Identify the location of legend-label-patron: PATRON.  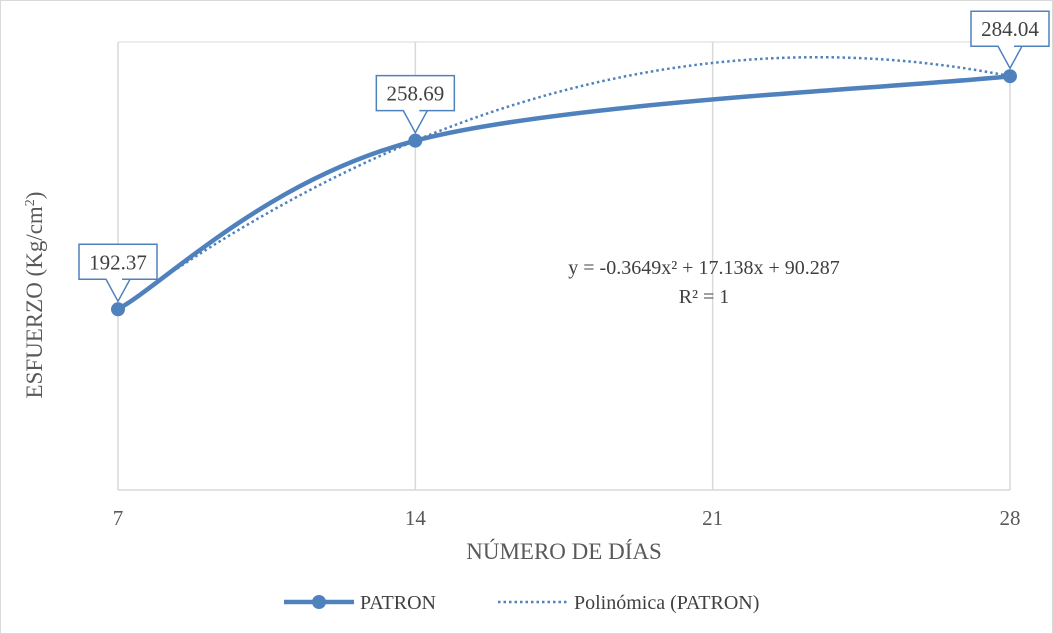
(398, 603).